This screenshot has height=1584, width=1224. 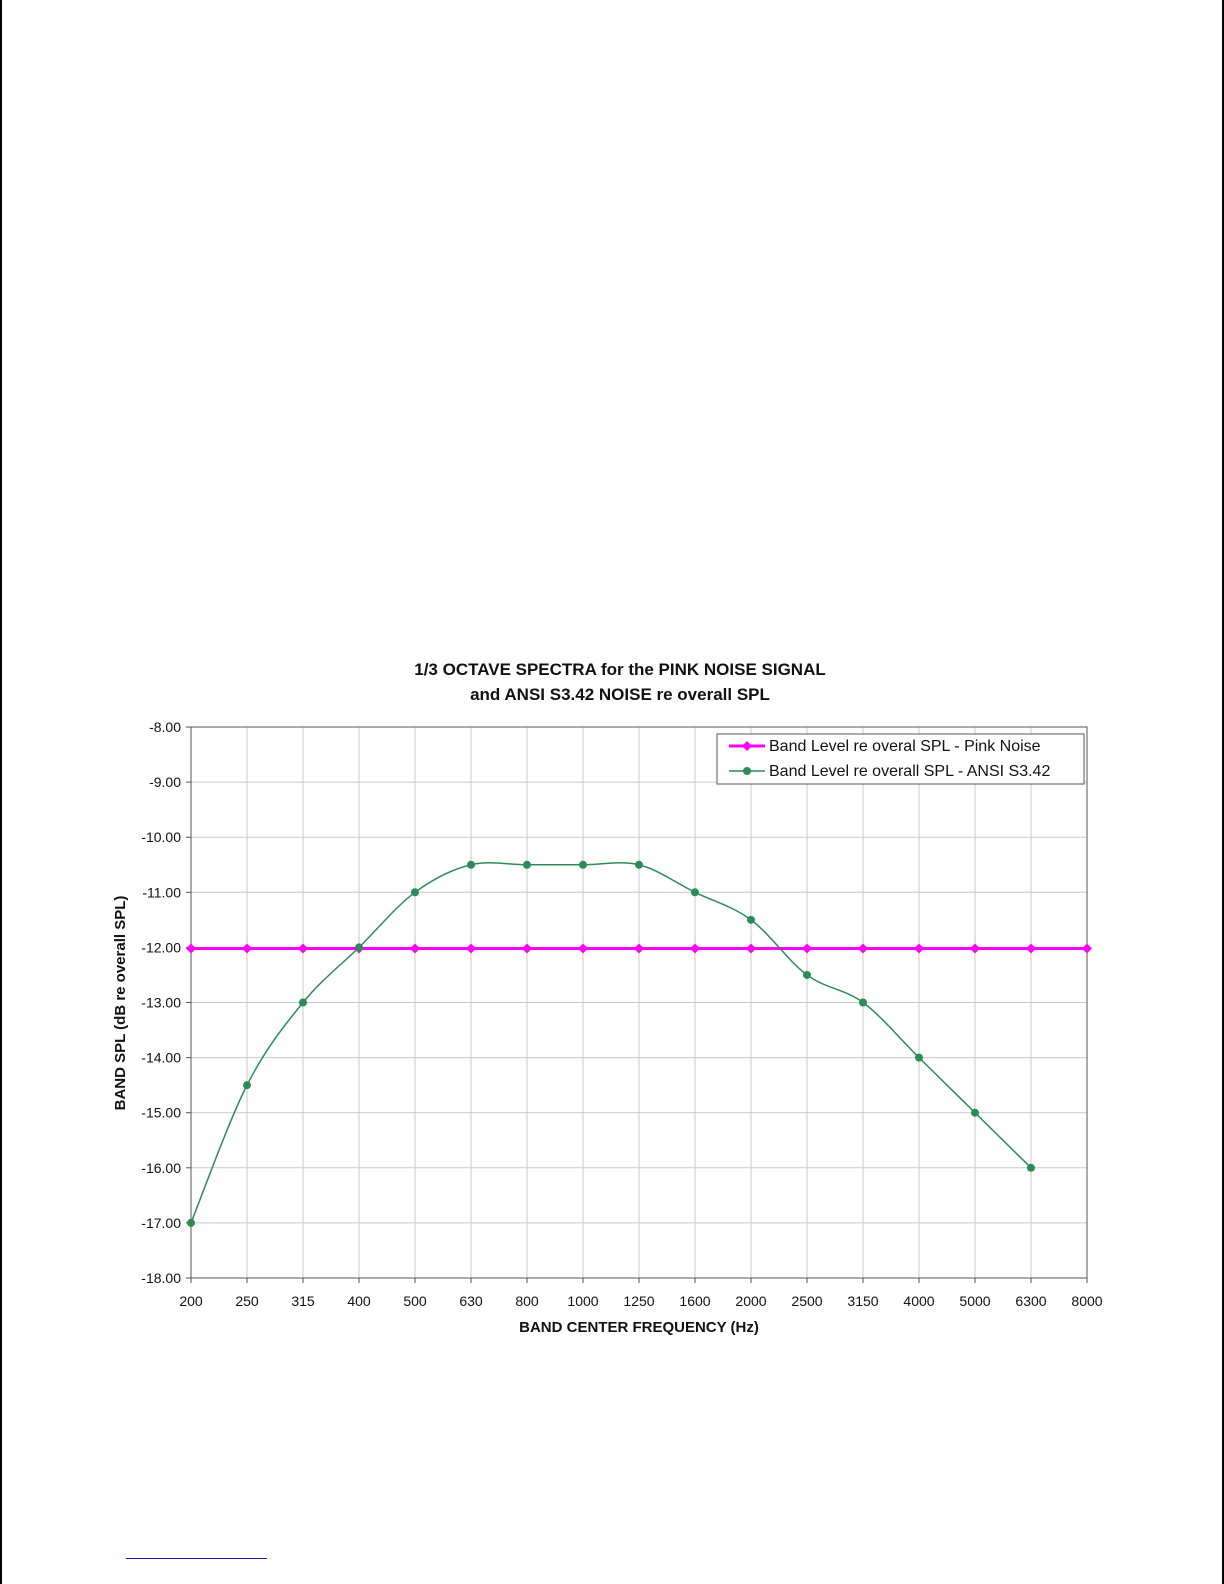 What do you see at coordinates (1, 792) in the screenshot?
I see `page-left-edge` at bounding box center [1, 792].